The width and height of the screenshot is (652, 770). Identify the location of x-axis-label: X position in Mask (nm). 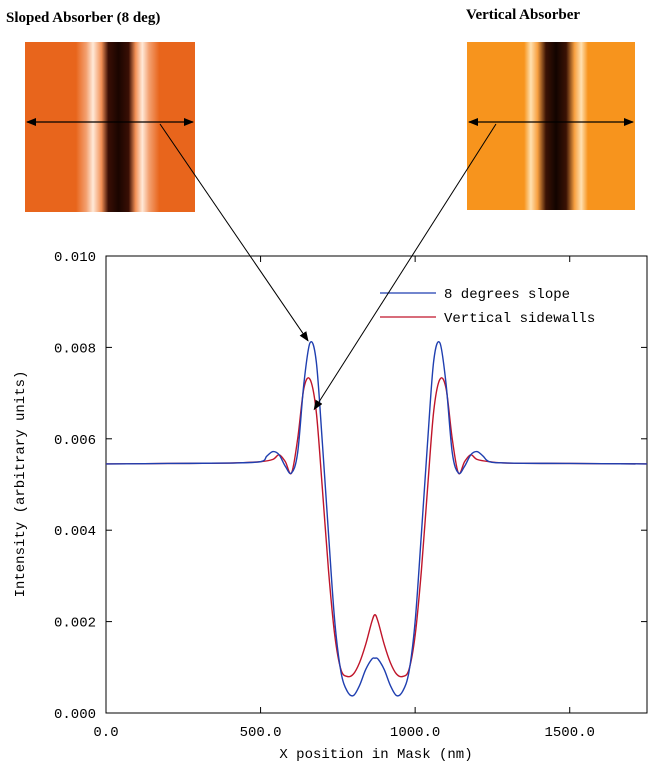
(375, 755).